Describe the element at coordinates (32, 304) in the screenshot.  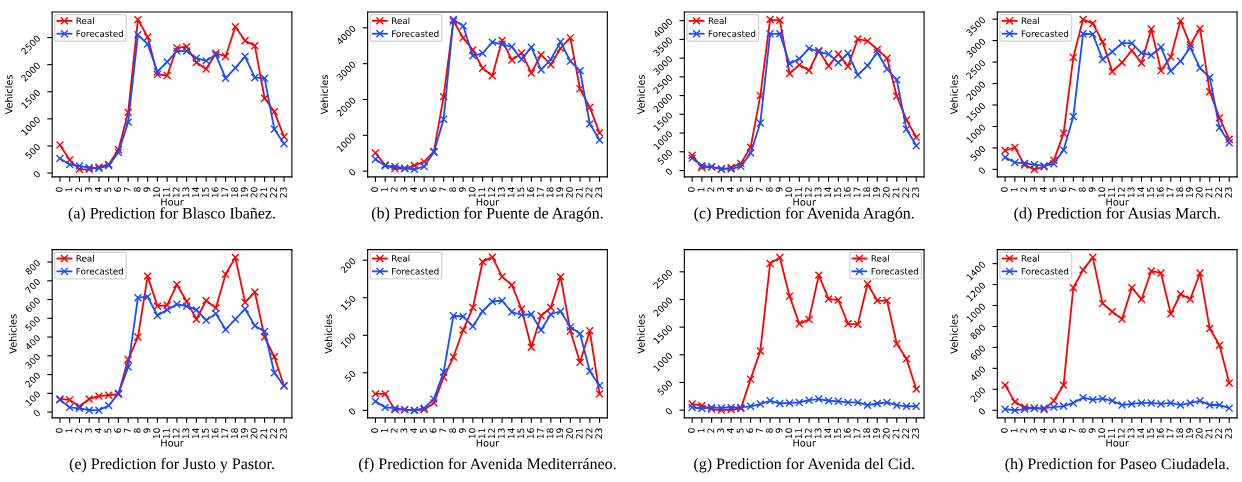
I see `y-tick-label: 600` at that location.